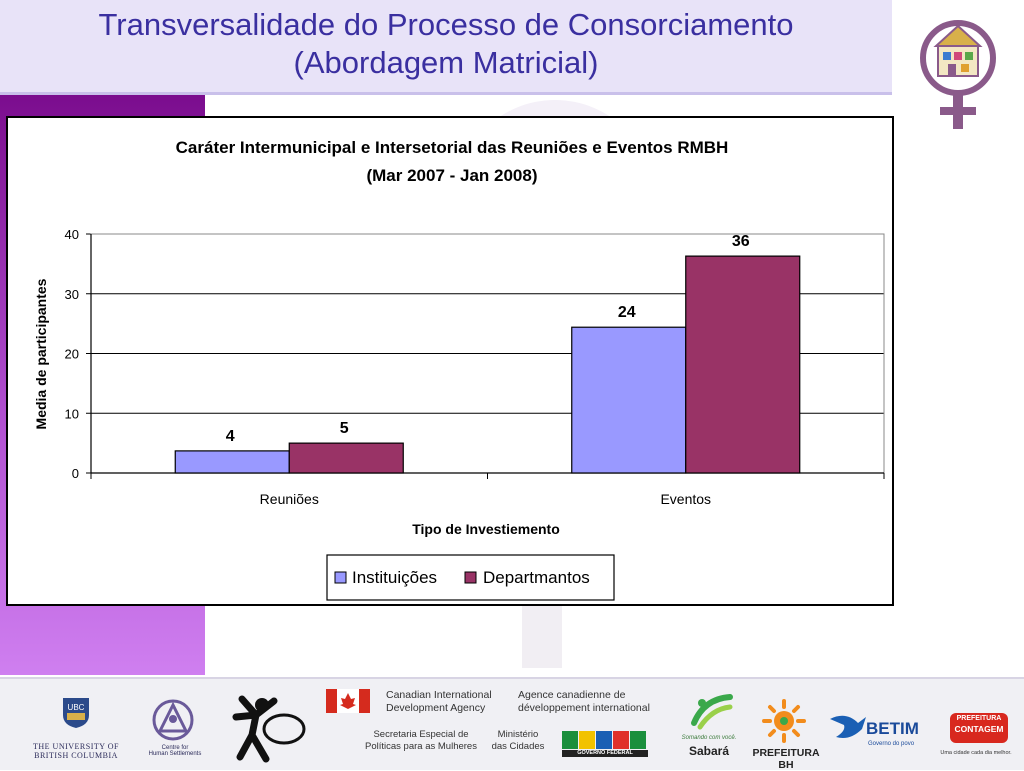 The height and width of the screenshot is (771, 1024). Describe the element at coordinates (75, 473) in the screenshot. I see `y-tick-label: 0` at that location.